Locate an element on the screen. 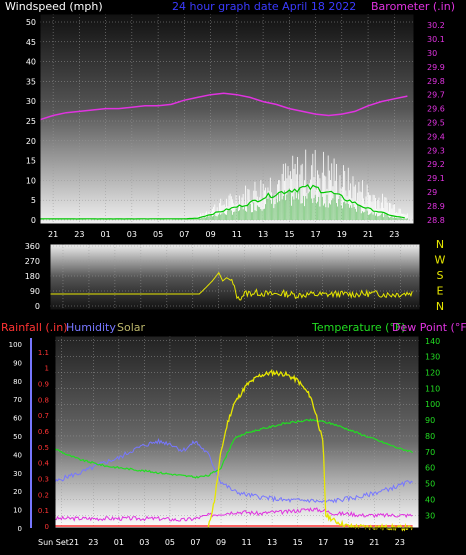 The width and height of the screenshot is (466, 555). temperature-tick-label: 110 is located at coordinates (432, 388).